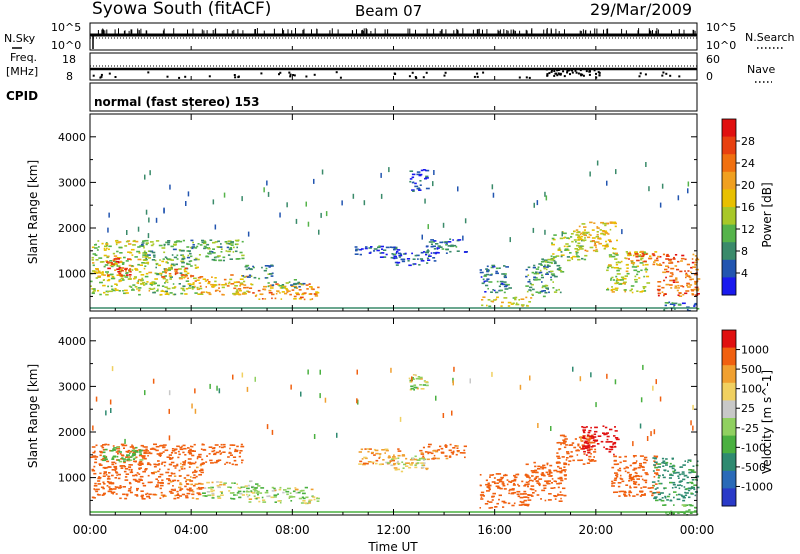  I want to click on beam-title: Beam 07, so click(388, 11).